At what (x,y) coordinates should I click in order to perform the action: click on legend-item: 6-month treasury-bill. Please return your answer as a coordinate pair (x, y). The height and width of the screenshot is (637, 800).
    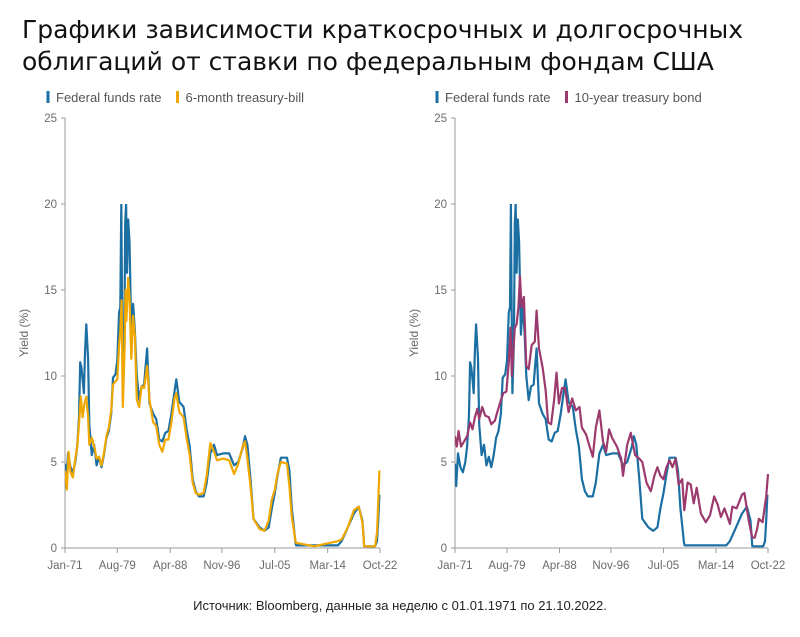
    Looking at the image, I should click on (240, 97).